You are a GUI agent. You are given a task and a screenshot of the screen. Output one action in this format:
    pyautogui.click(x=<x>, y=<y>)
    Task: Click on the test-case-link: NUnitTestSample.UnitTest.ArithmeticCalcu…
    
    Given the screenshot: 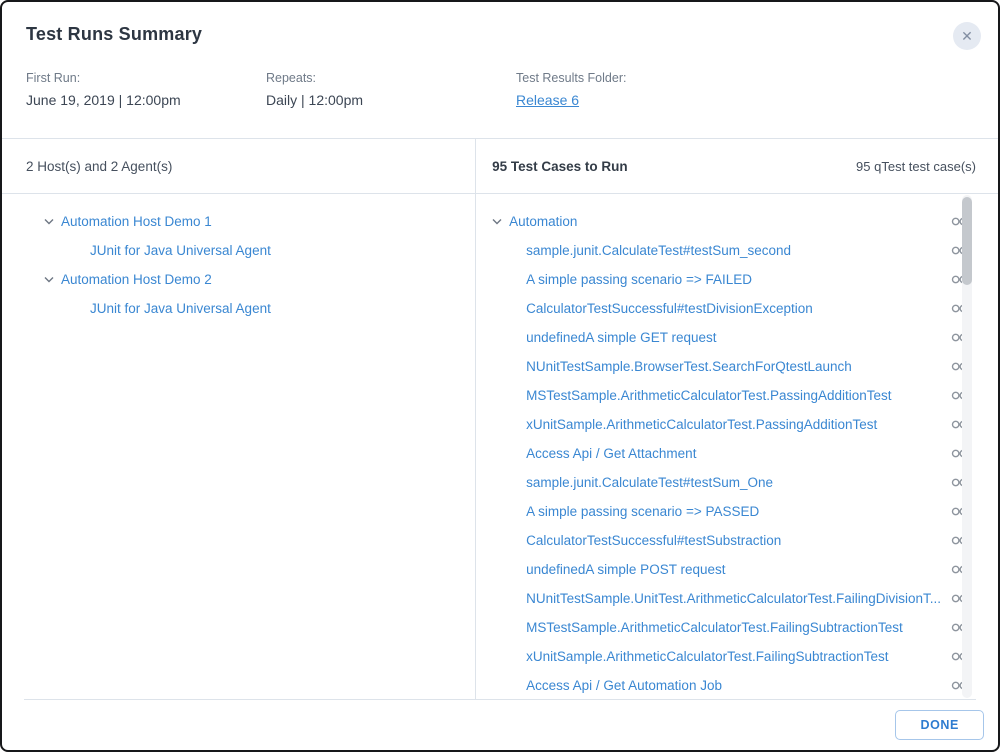 What is the action you would take?
    pyautogui.click(x=733, y=598)
    